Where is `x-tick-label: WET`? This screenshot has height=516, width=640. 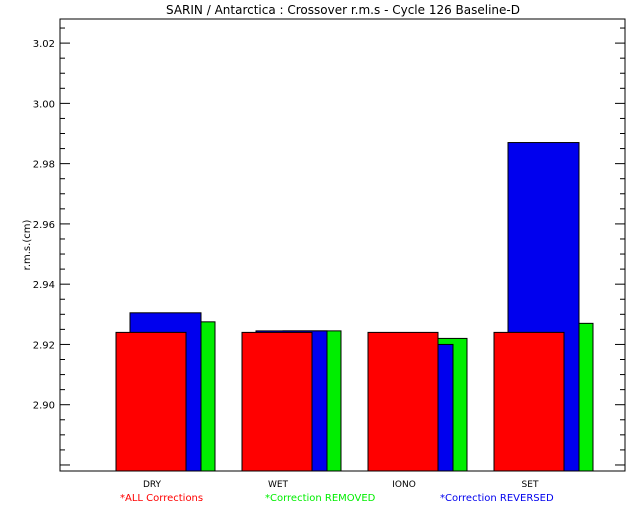 x-tick-label: WET is located at coordinates (278, 485).